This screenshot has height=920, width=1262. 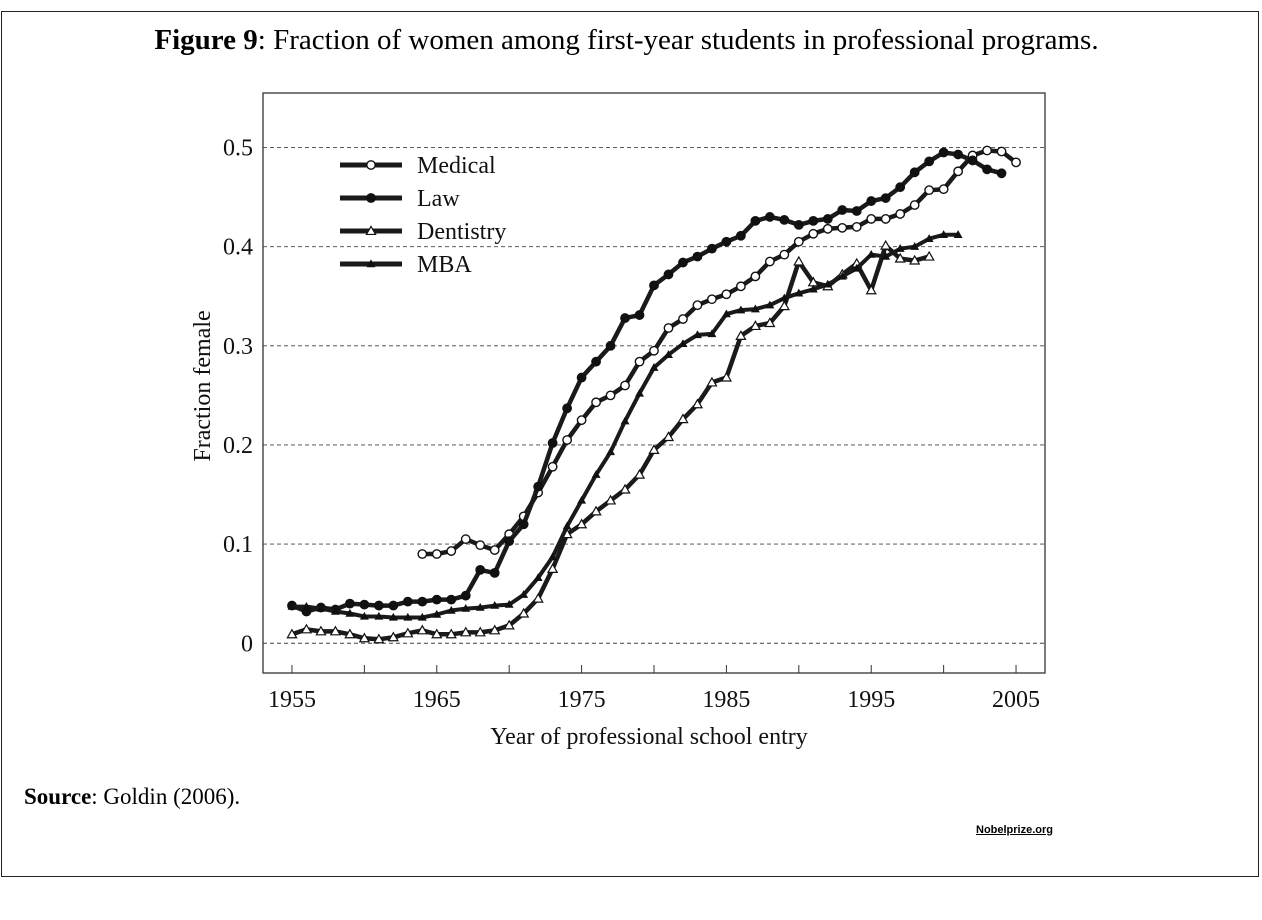 I want to click on y-tick-label: 0.2, so click(x=238, y=446).